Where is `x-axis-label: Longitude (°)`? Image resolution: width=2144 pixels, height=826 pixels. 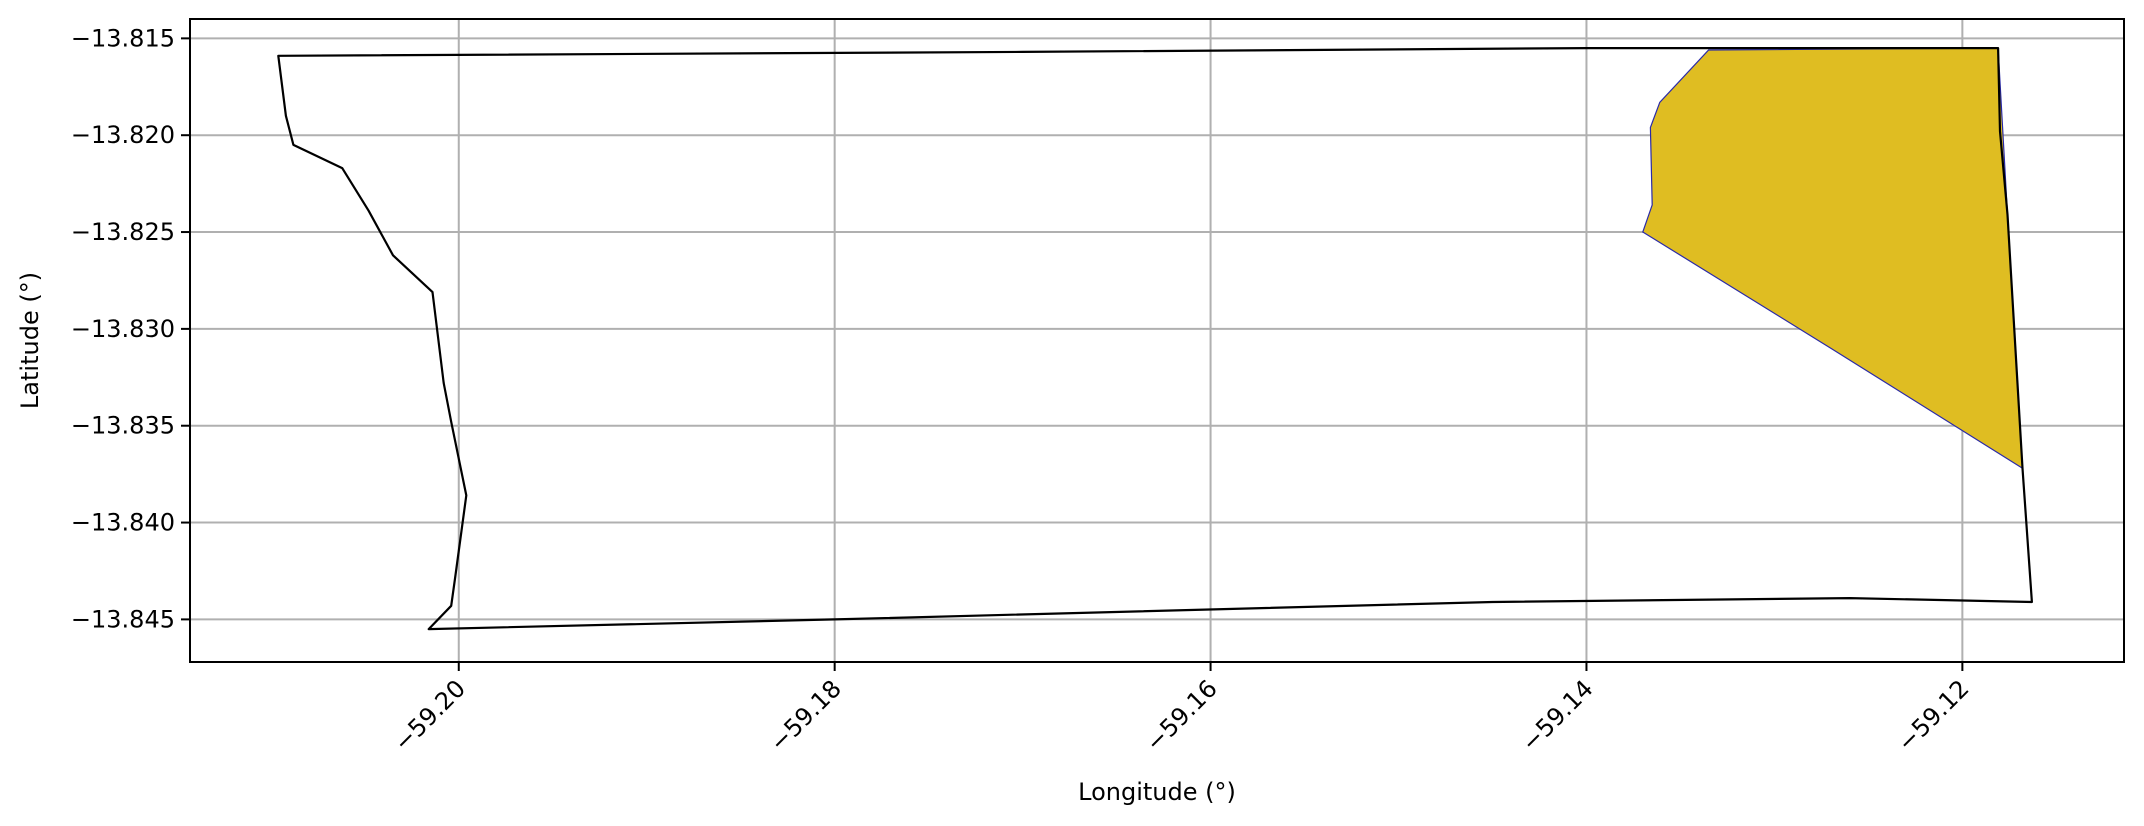
x-axis-label: Longitude (°) is located at coordinates (1157, 792).